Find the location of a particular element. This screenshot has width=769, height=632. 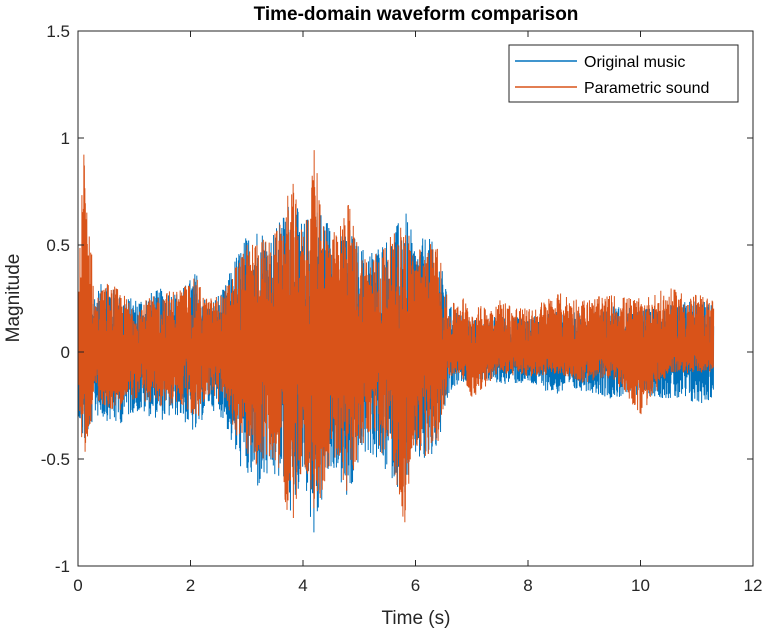

x-tick-label: 4 is located at coordinates (302, 585).